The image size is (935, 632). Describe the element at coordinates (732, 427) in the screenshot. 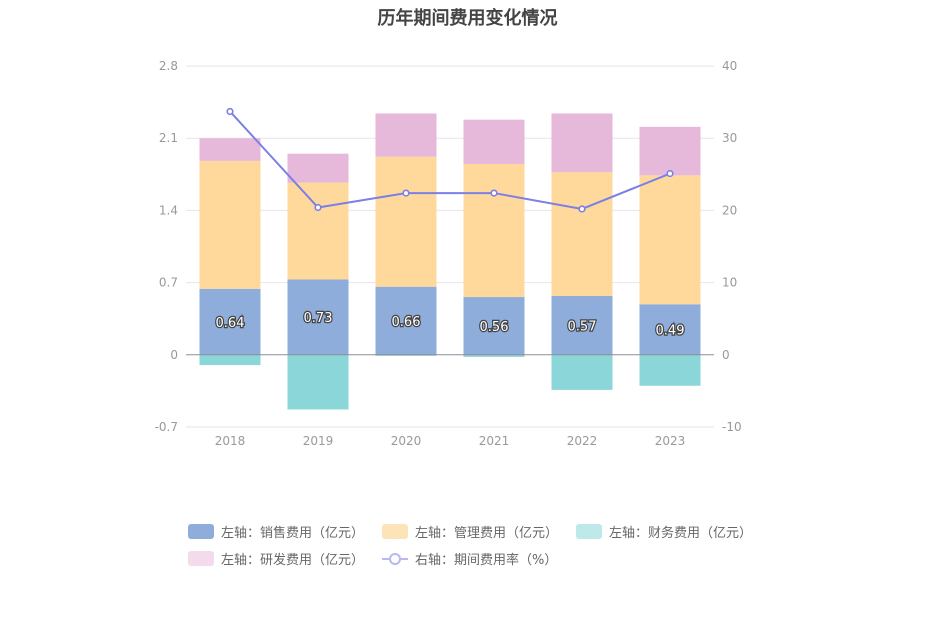

I see `right-axis-tick-label: -10` at that location.